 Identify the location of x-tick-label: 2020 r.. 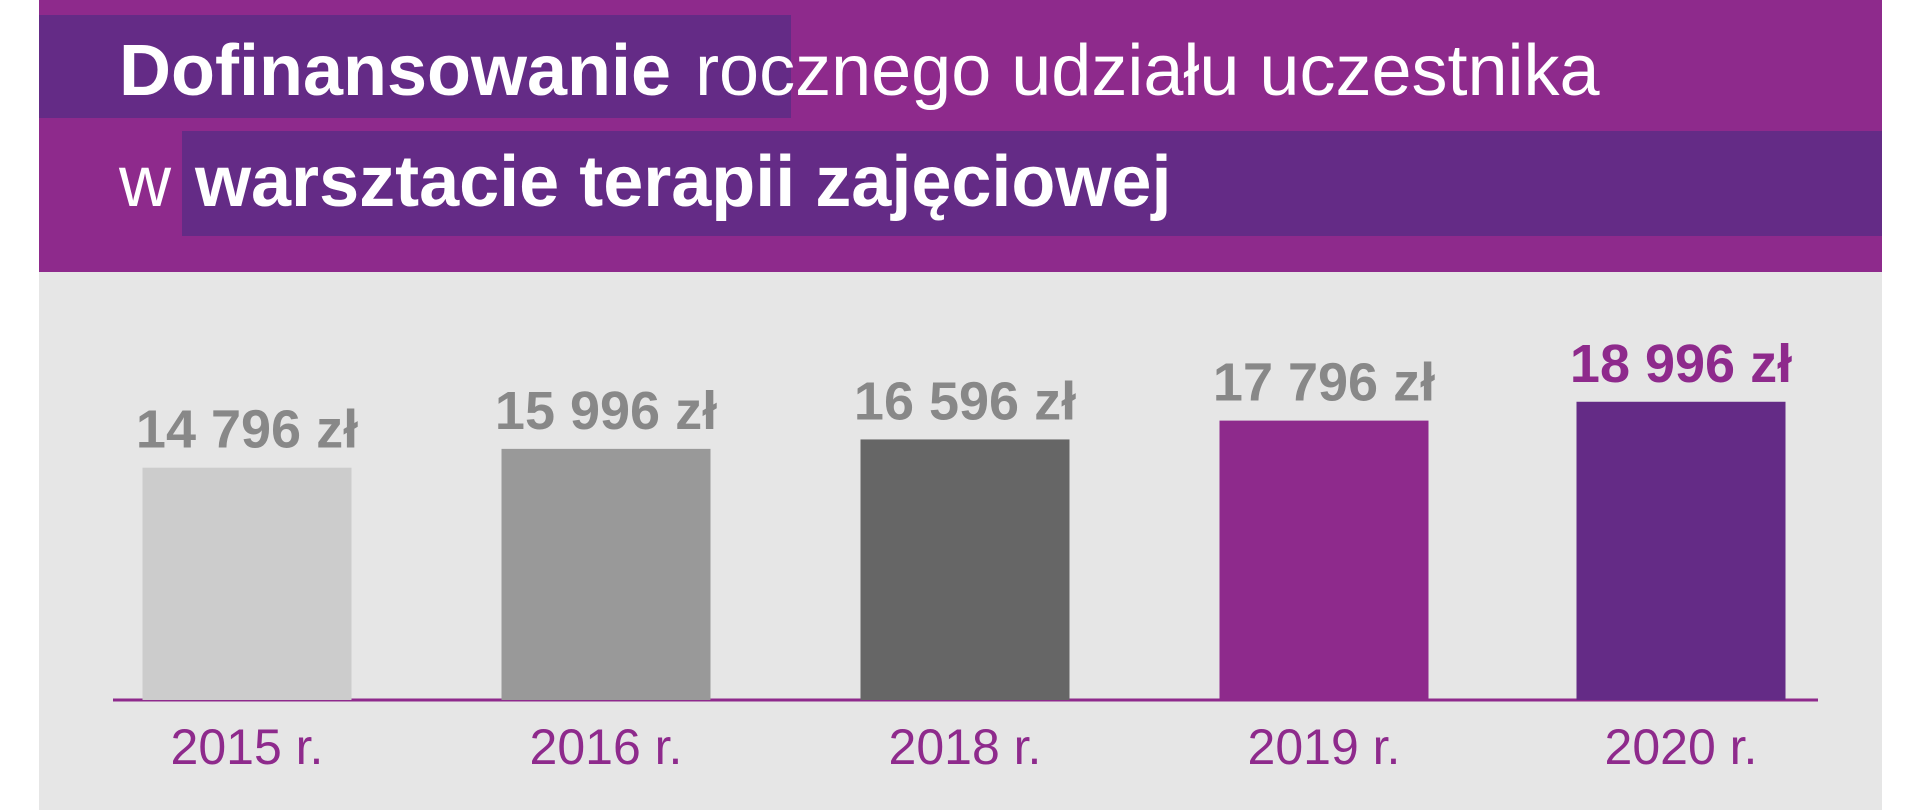
(1681, 747).